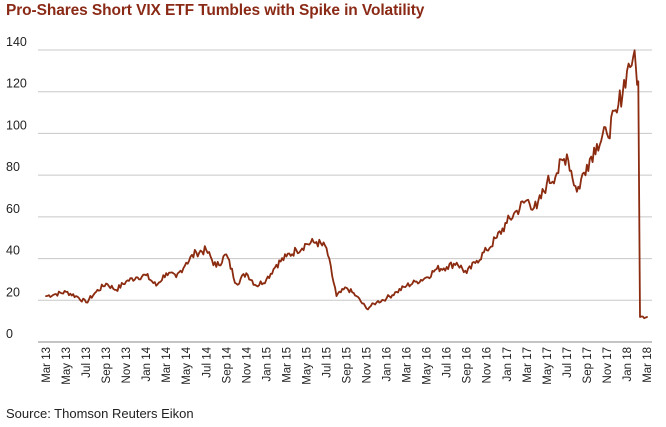  Describe the element at coordinates (16, 84) in the screenshot. I see `y-tick-label: 120` at that location.